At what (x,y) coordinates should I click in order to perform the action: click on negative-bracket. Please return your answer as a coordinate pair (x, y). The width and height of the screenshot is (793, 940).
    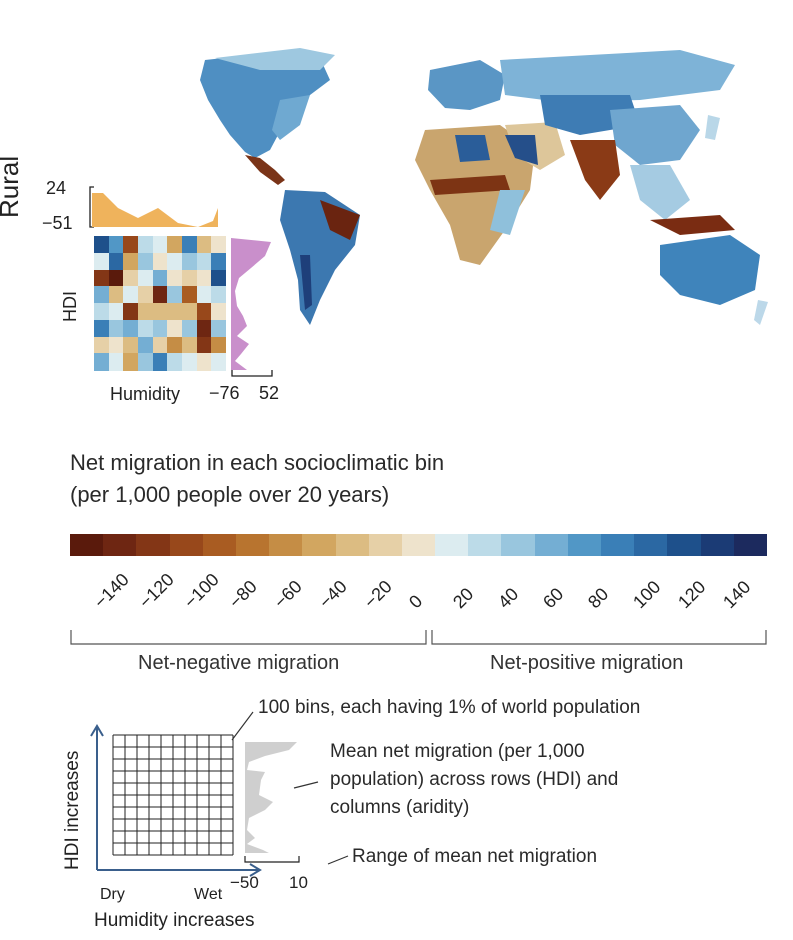
    Looking at the image, I should click on (248, 637).